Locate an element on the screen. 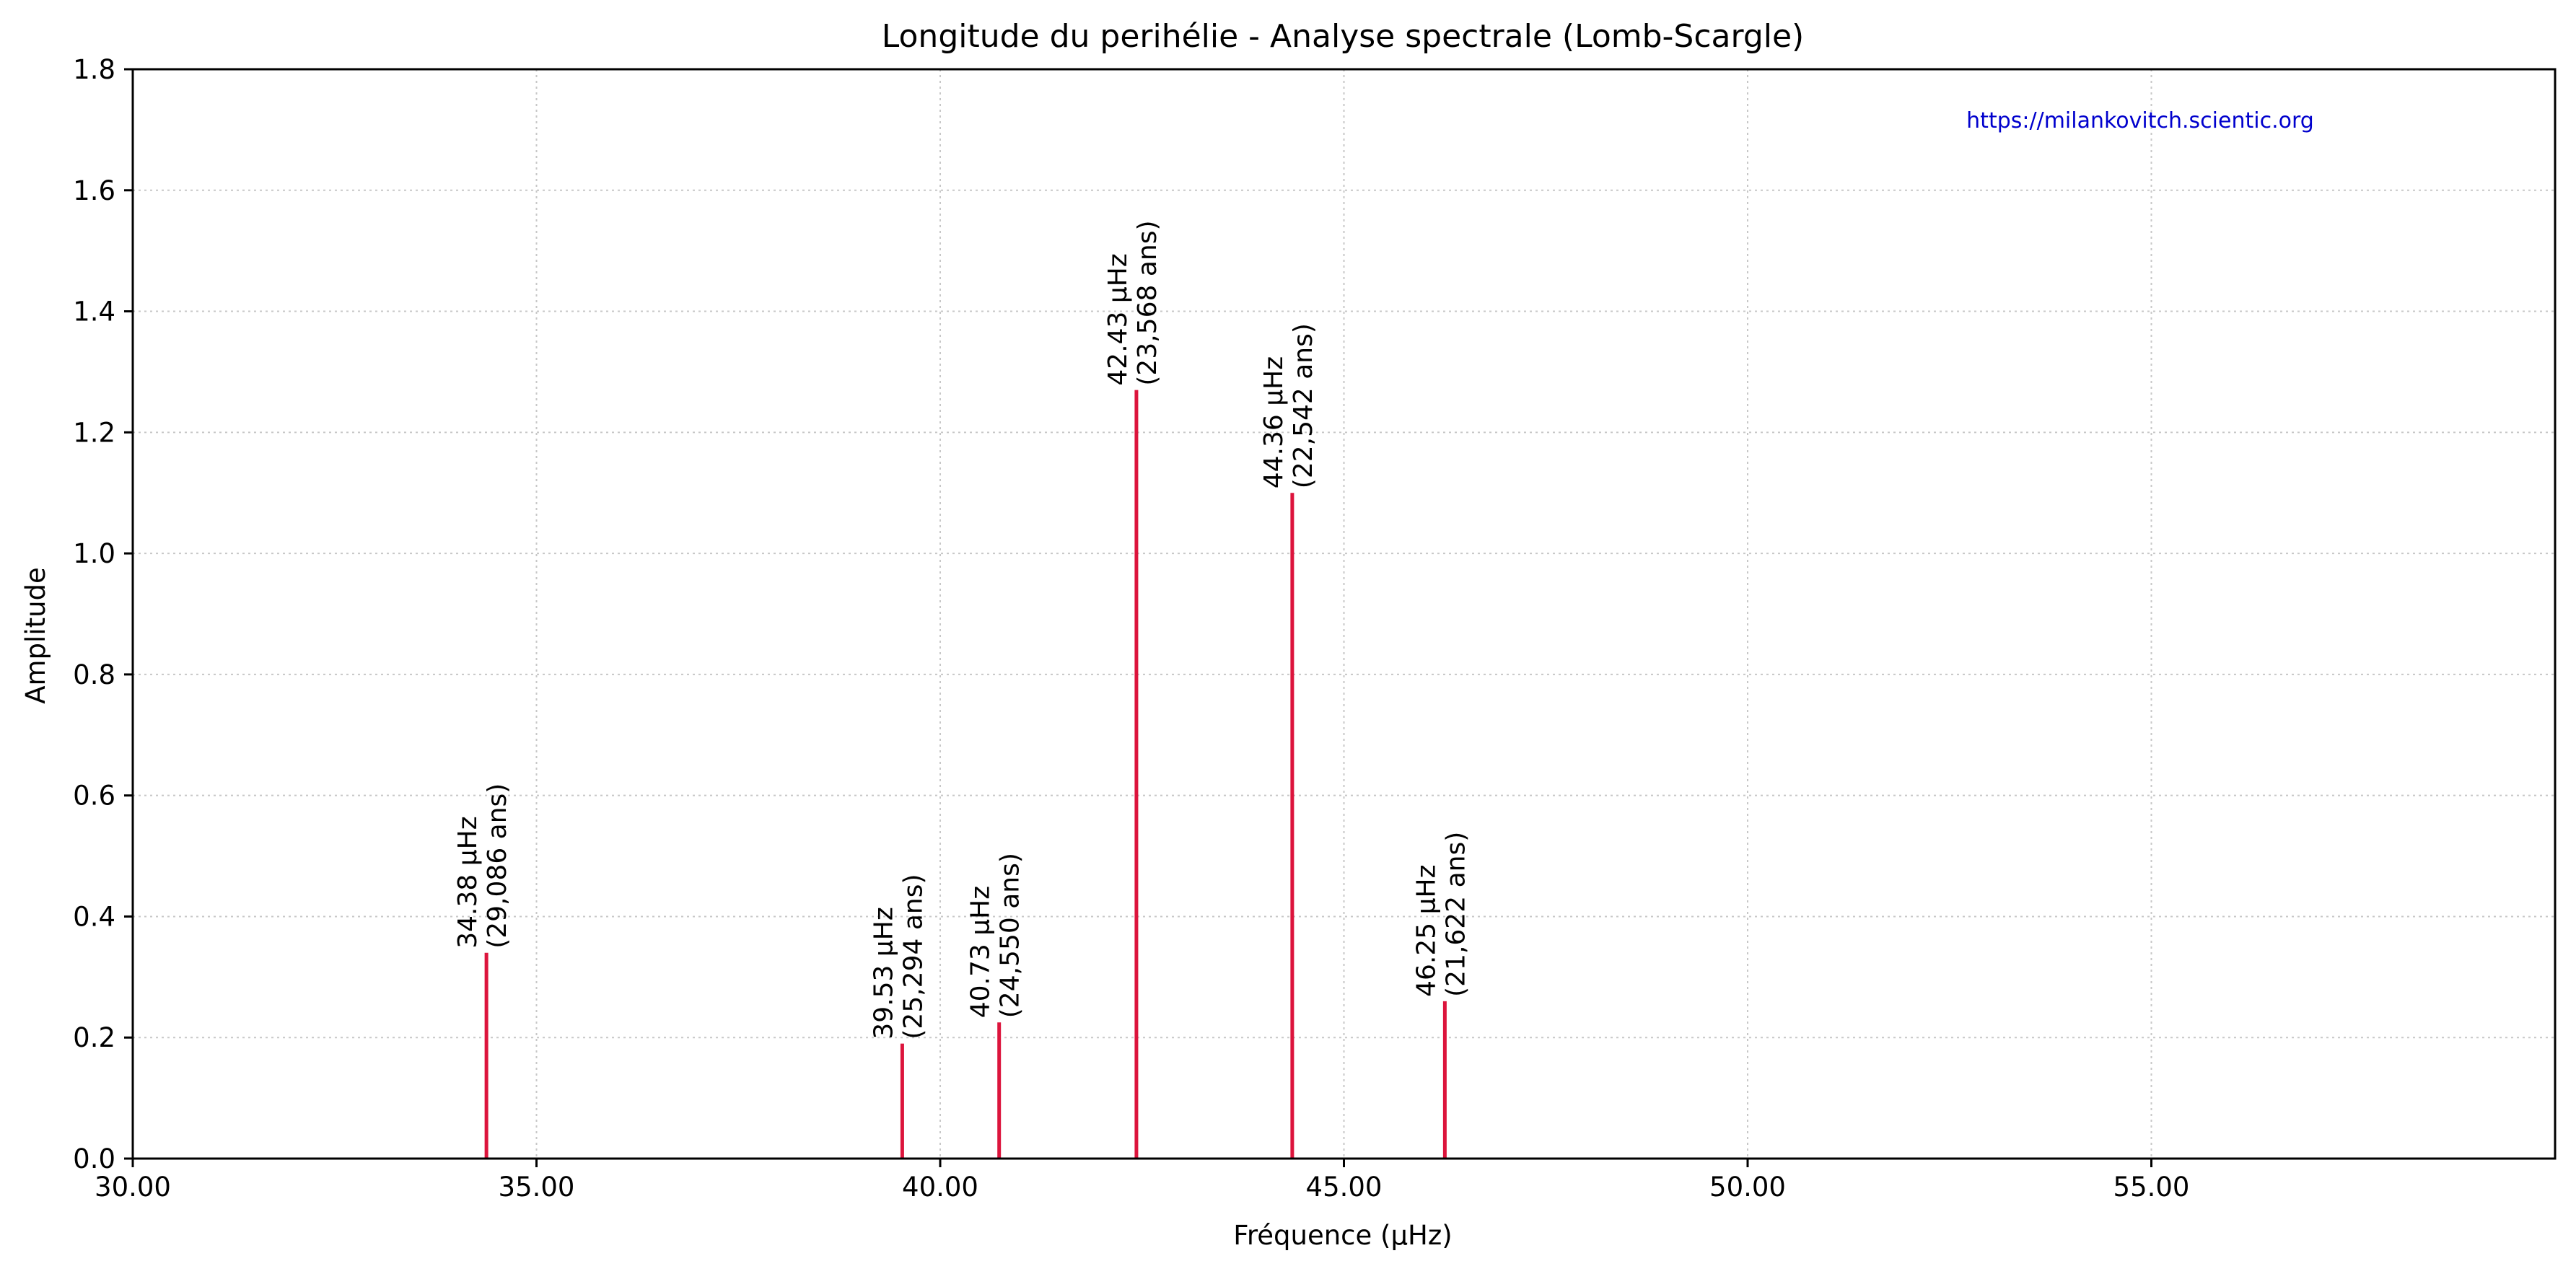 Image resolution: width=2576 pixels, height=1274 pixels. peak-label-group: 39.53 µHz (25,294 ans) is located at coordinates (899, 956).